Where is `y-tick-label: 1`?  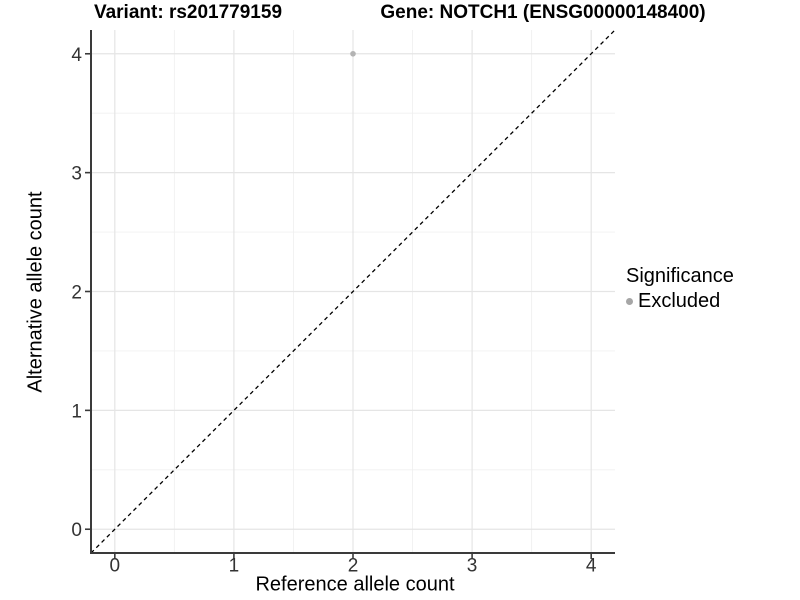
y-tick-label: 1 is located at coordinates (76, 411).